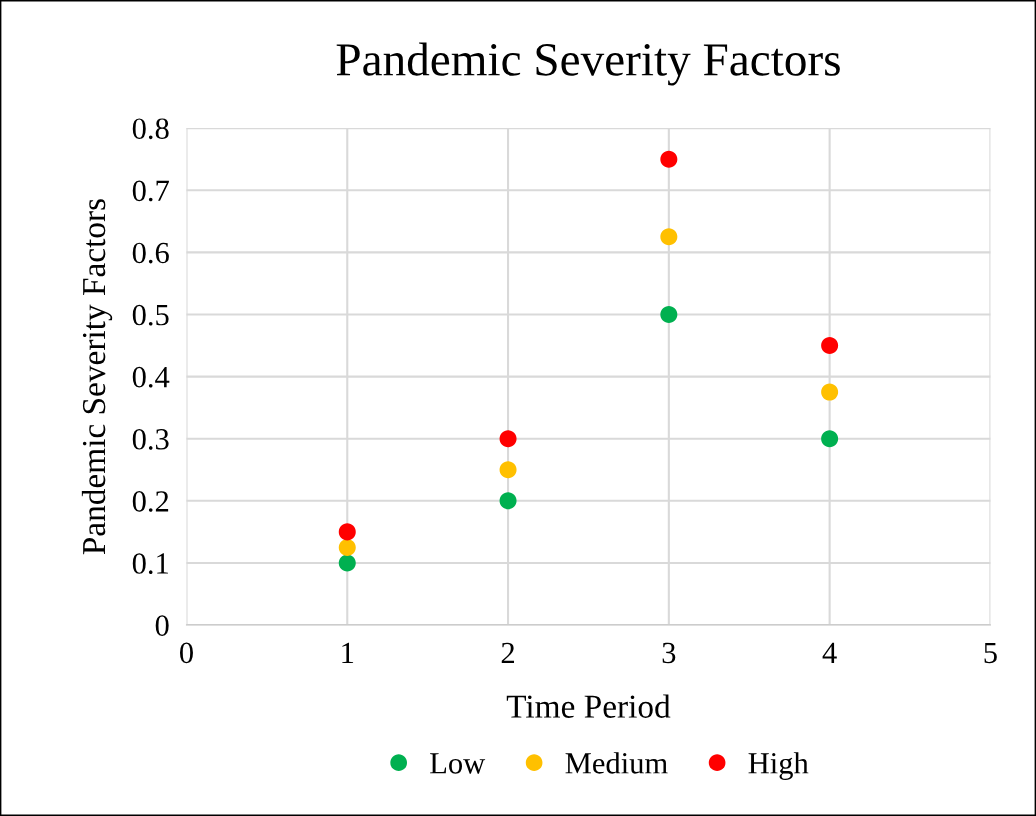 The height and width of the screenshot is (816, 1036). Describe the element at coordinates (508, 652) in the screenshot. I see `x-tick-label: 2` at that location.